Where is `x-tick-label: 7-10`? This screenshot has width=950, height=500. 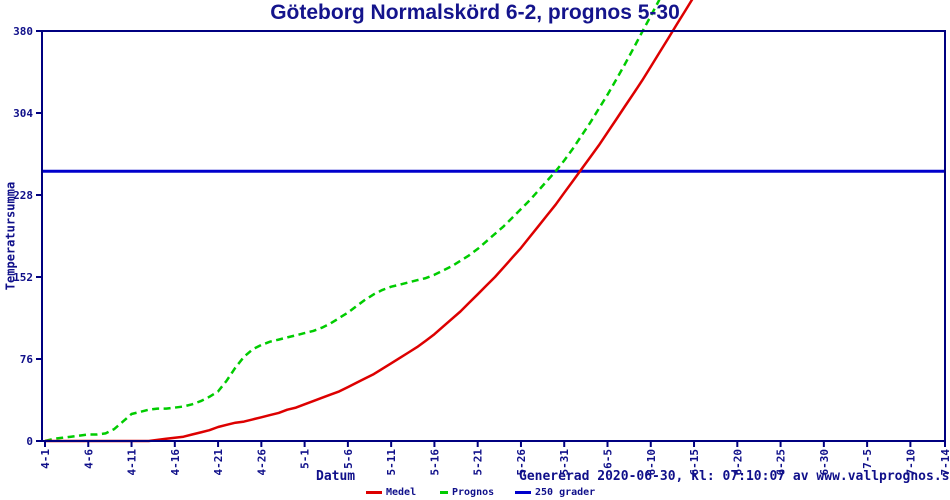
x-tick-label: 7-10 is located at coordinates (910, 462).